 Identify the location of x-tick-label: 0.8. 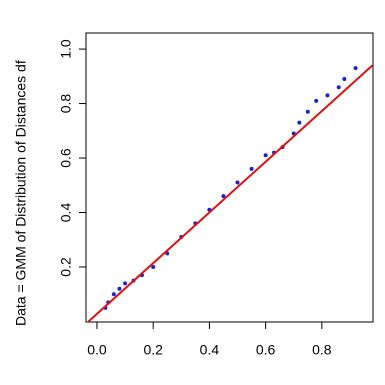
(322, 350).